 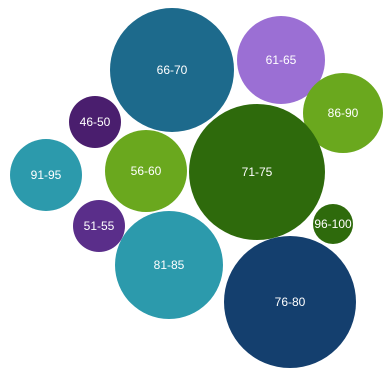 I want to click on bubble-label-81-85: 81-85, so click(x=169, y=265).